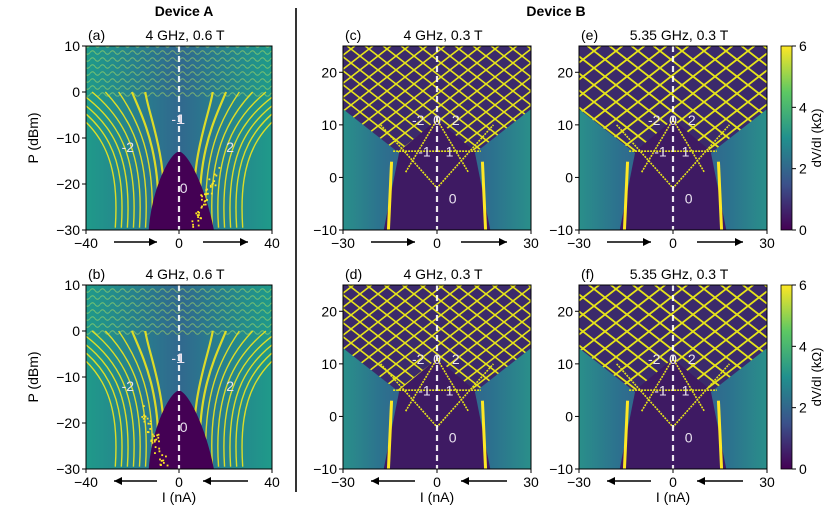 The width and height of the screenshot is (830, 519). Describe the element at coordinates (86, 482) in the screenshot. I see `x-tick-label: −40` at that location.